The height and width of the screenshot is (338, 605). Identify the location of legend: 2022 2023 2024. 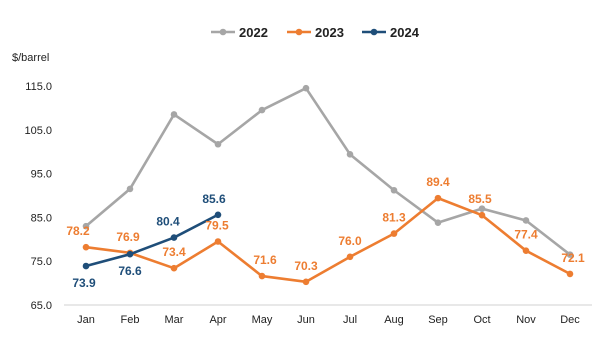
(315, 32).